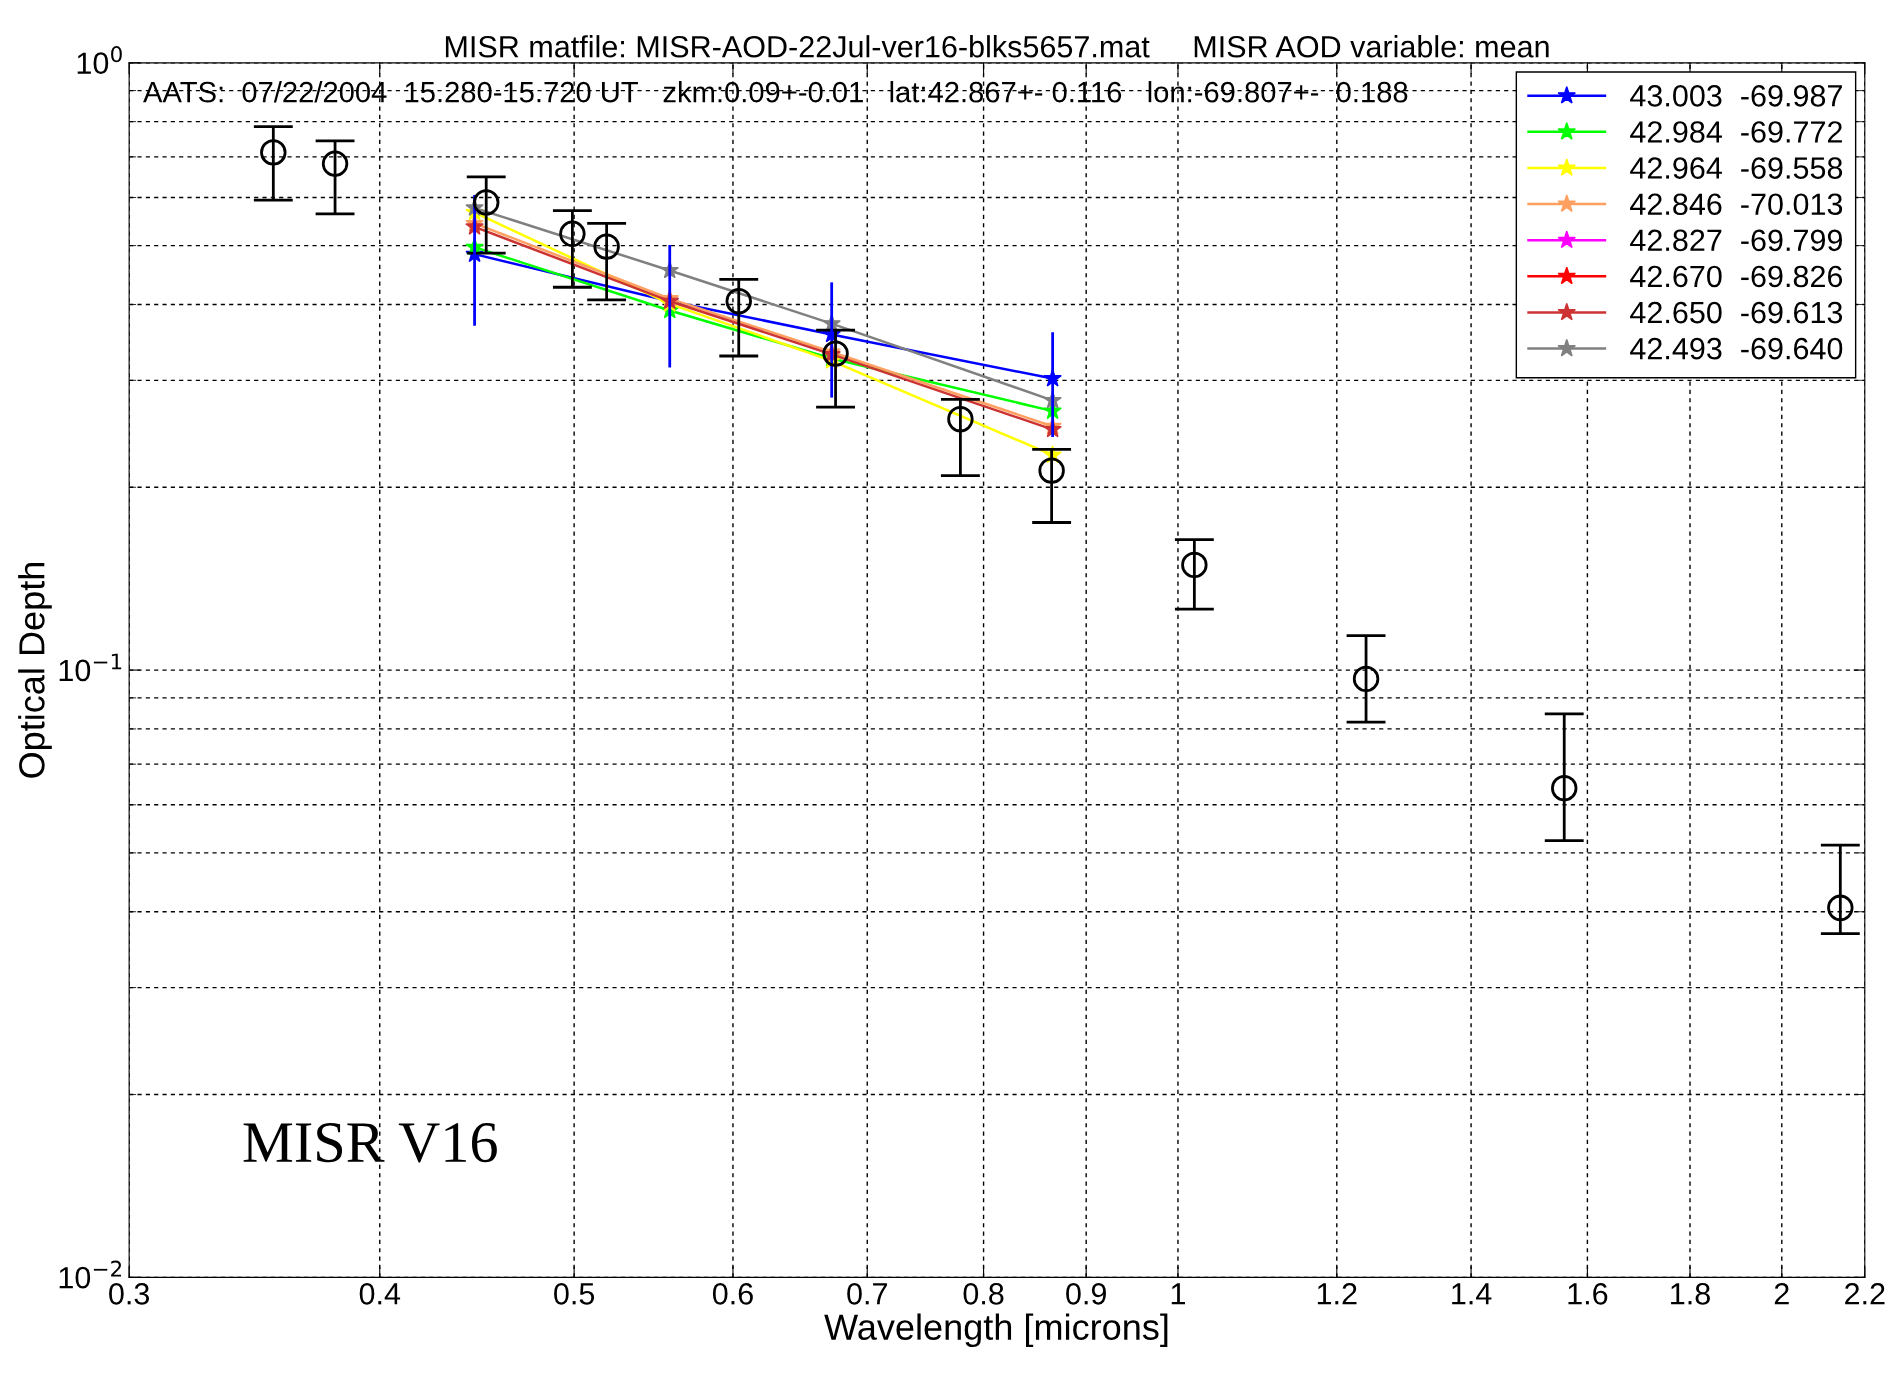  What do you see at coordinates (1337, 1294) in the screenshot?
I see `x-tick-label: 1.2` at bounding box center [1337, 1294].